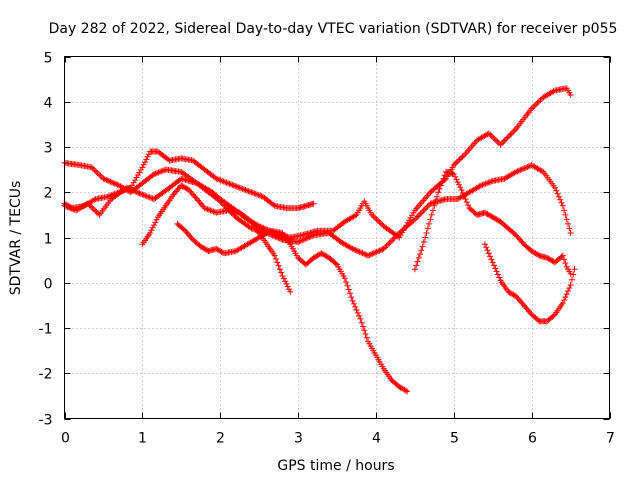  I want to click on series-track-f, so click(492, 222).